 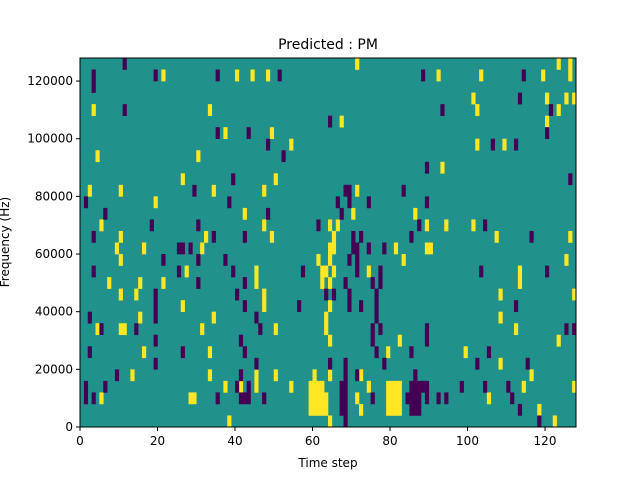 I want to click on x-tick-label: 80, so click(x=389, y=441).